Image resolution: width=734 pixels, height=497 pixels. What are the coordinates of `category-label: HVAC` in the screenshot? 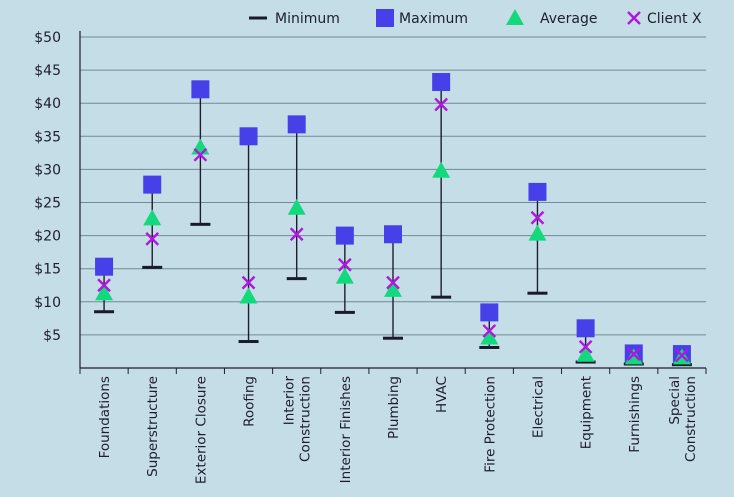 It's located at (442, 394).